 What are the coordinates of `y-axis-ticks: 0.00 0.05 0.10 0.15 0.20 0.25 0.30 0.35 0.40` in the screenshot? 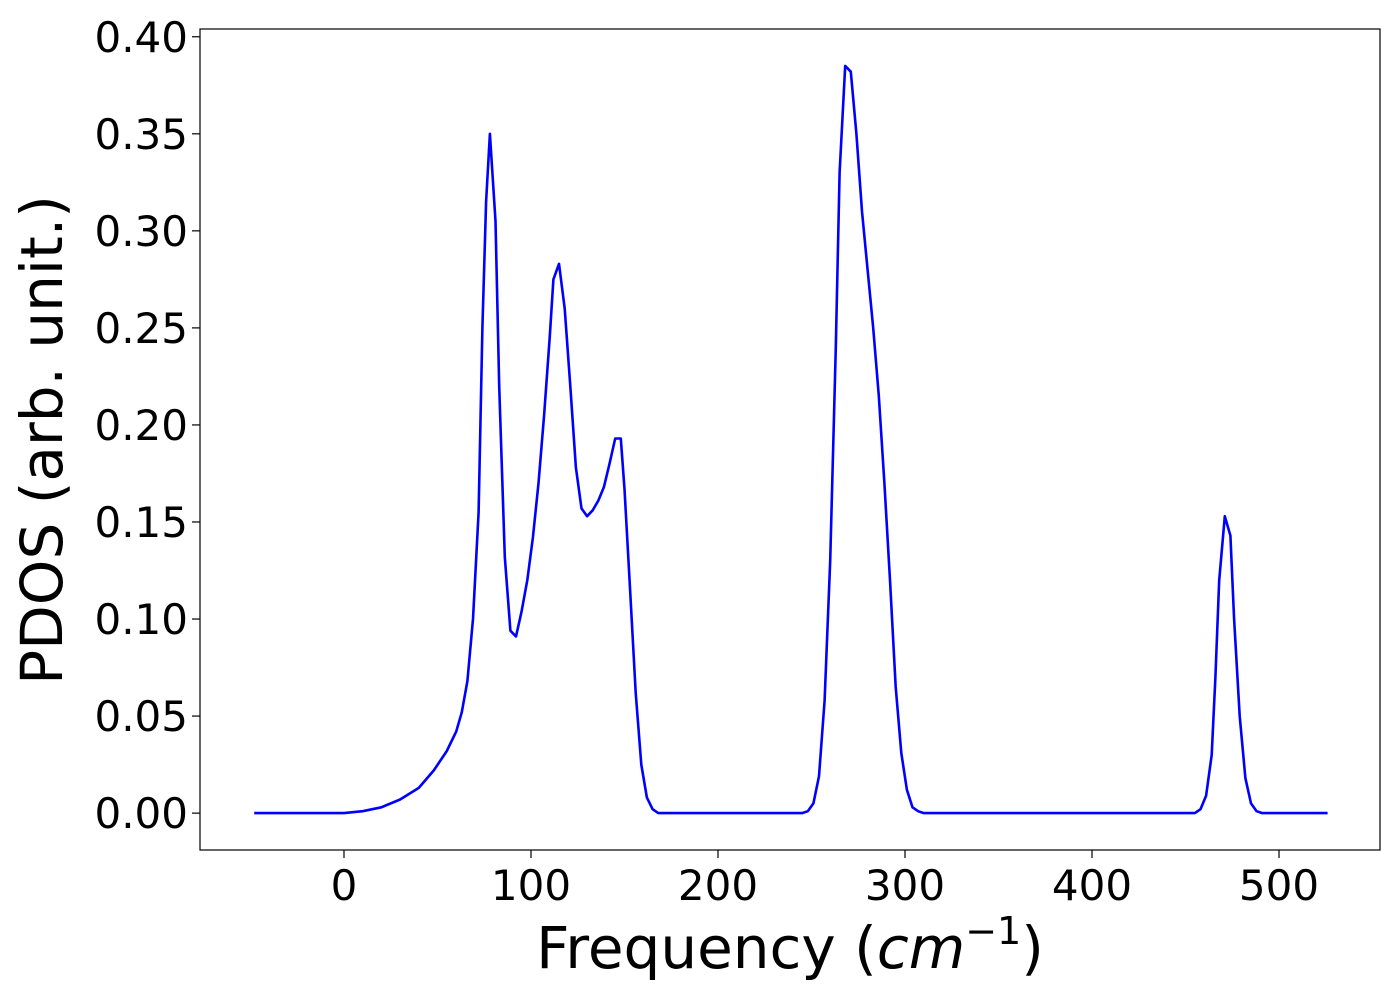 It's located at (147, 425).